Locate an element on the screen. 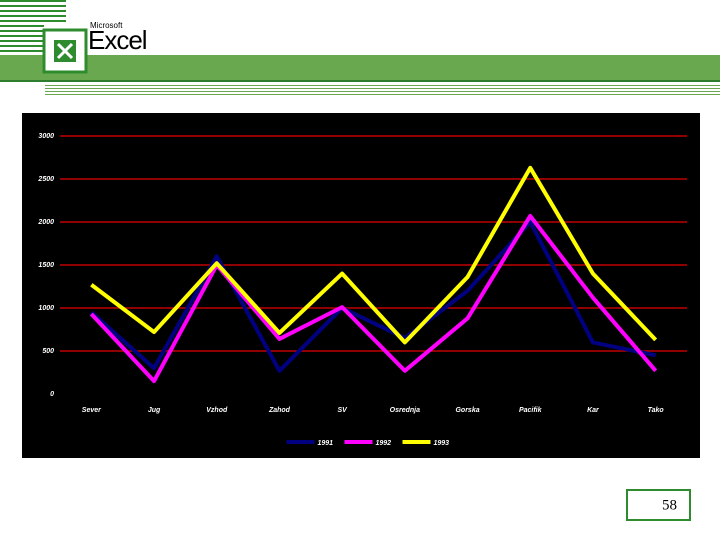 Image resolution: width=720 pixels, height=545 pixels. legend-label: 1991 is located at coordinates (326, 443).